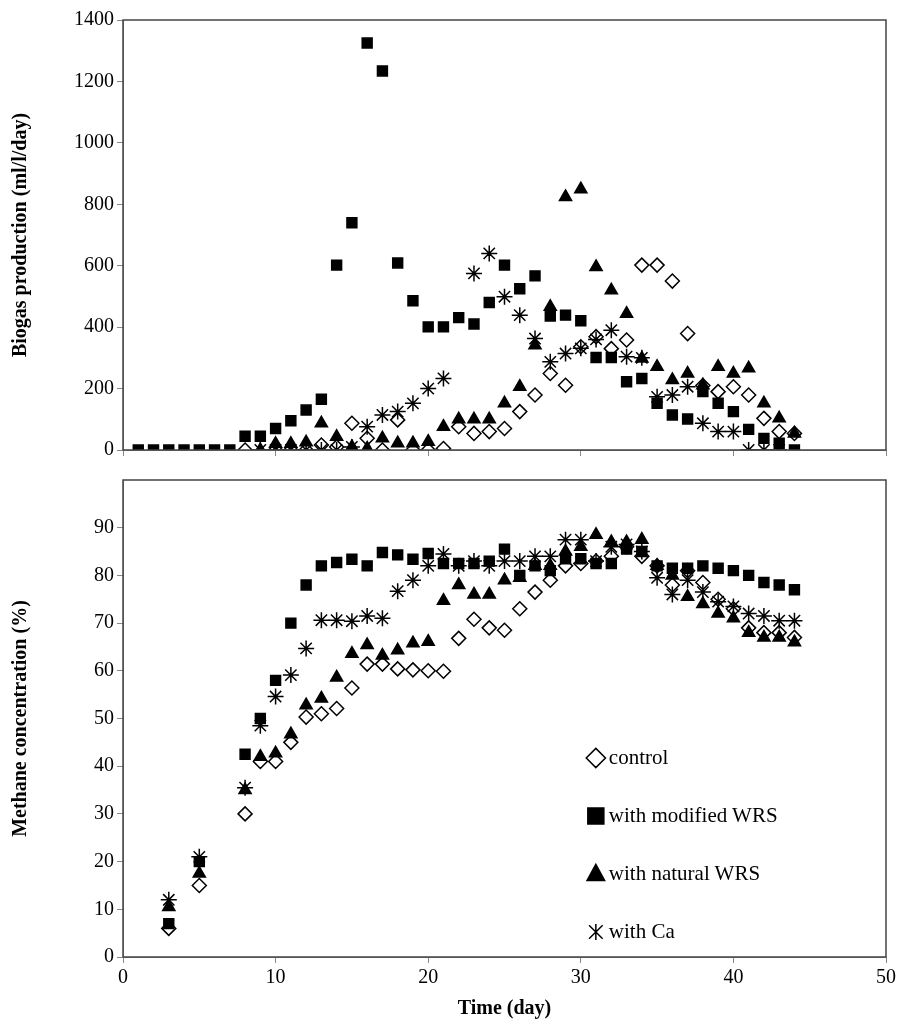  I want to click on y-axis-title: Methane concentration (%), so click(20, 718).